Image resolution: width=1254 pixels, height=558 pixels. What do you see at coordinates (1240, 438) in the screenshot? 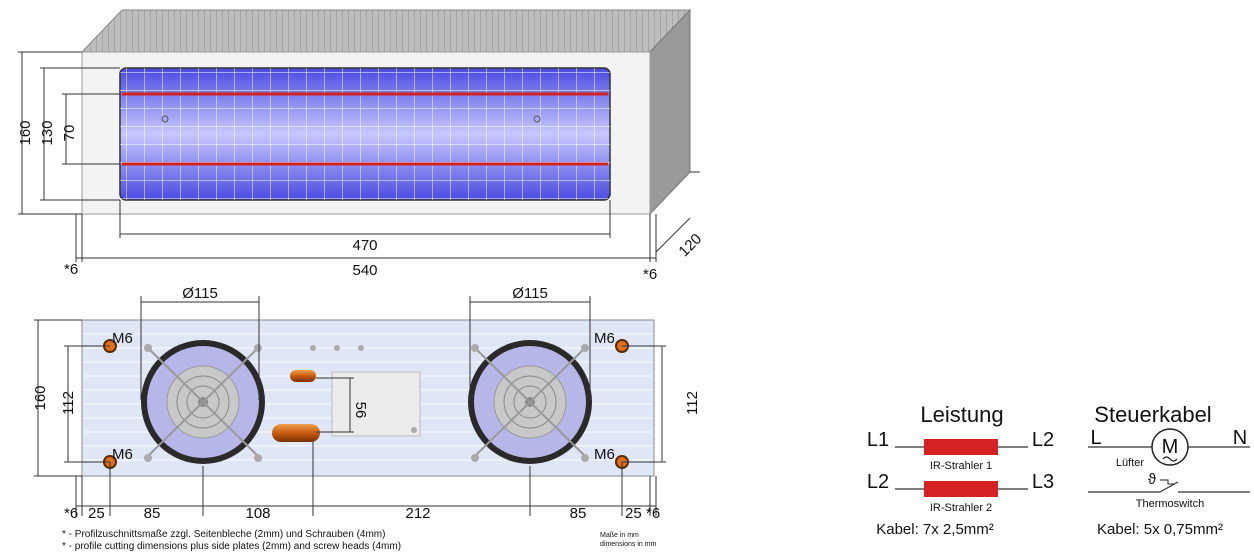
I see `control-right: N` at bounding box center [1240, 438].